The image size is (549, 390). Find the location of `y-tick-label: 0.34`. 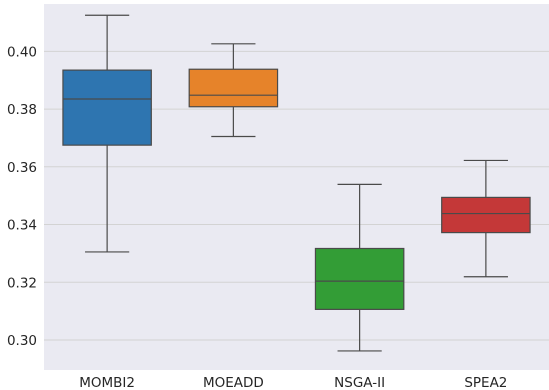

y-tick-label: 0.34 is located at coordinates (22, 226).